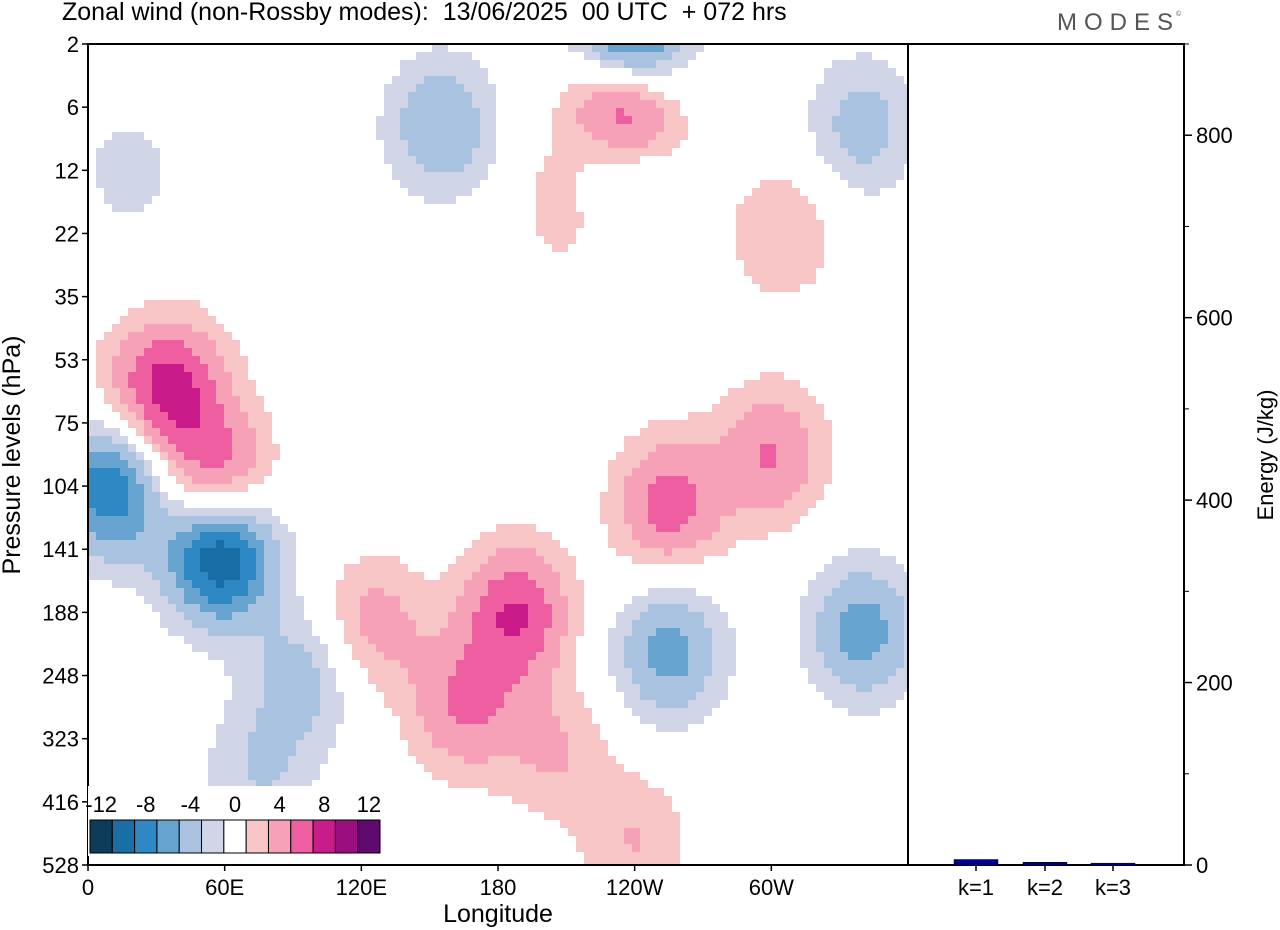  Describe the element at coordinates (60, 549) in the screenshot. I see `y-tick-label: 141` at that location.